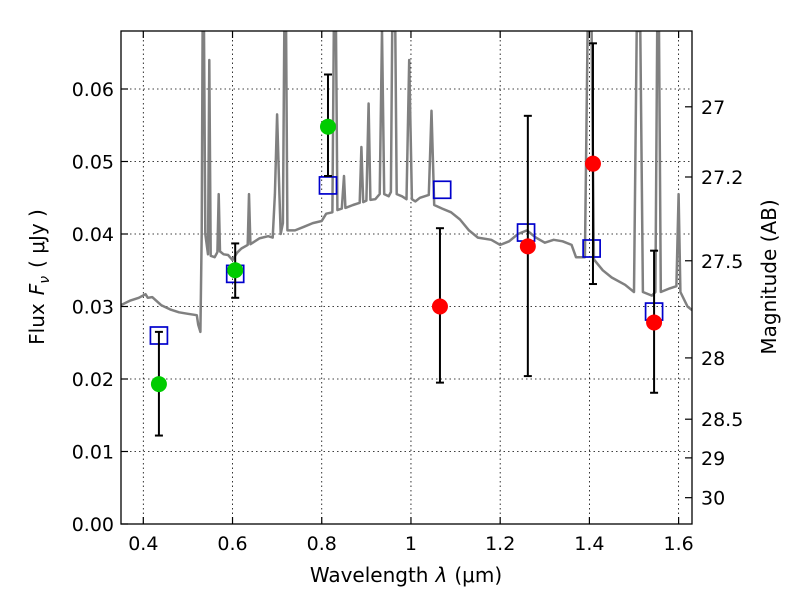  Describe the element at coordinates (93, 308) in the screenshot. I see `y-tick-label: 0.03` at that location.